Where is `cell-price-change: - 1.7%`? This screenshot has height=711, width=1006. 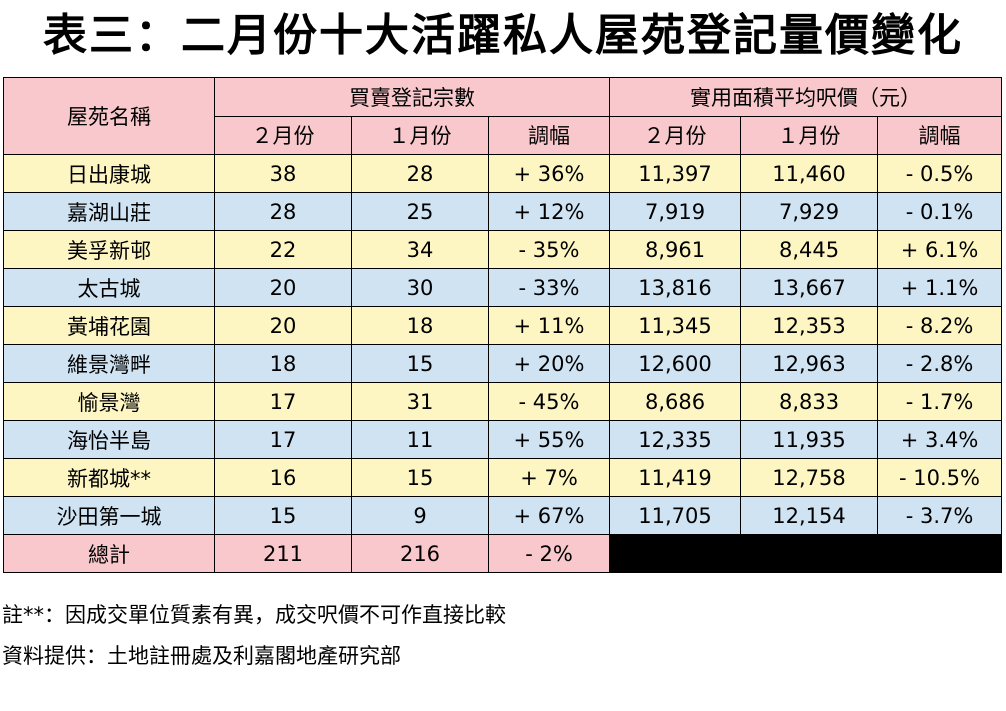 cell-price-change: - 1.7% is located at coordinates (940, 401).